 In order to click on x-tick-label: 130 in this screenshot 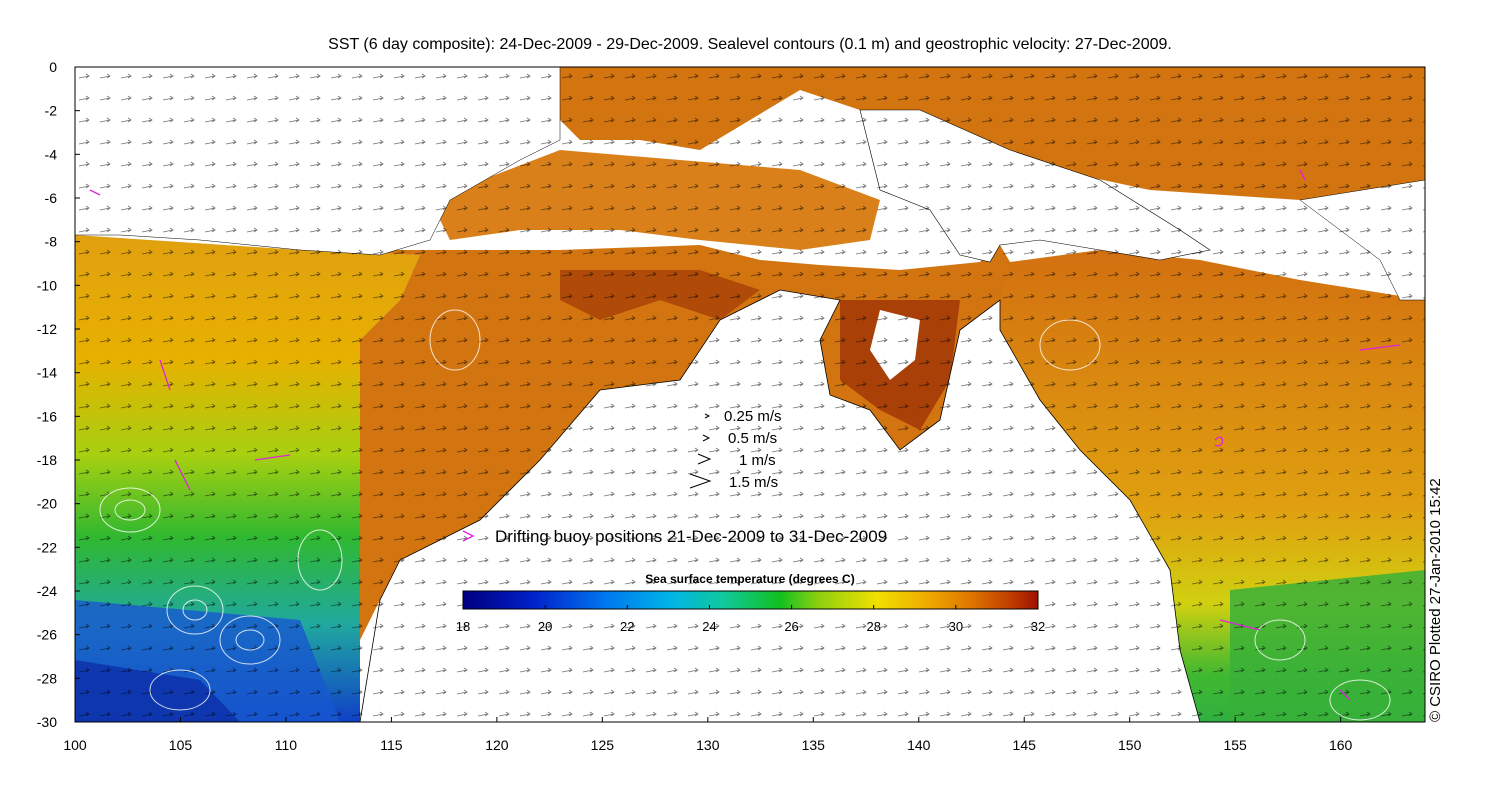, I will do `click(708, 745)`.